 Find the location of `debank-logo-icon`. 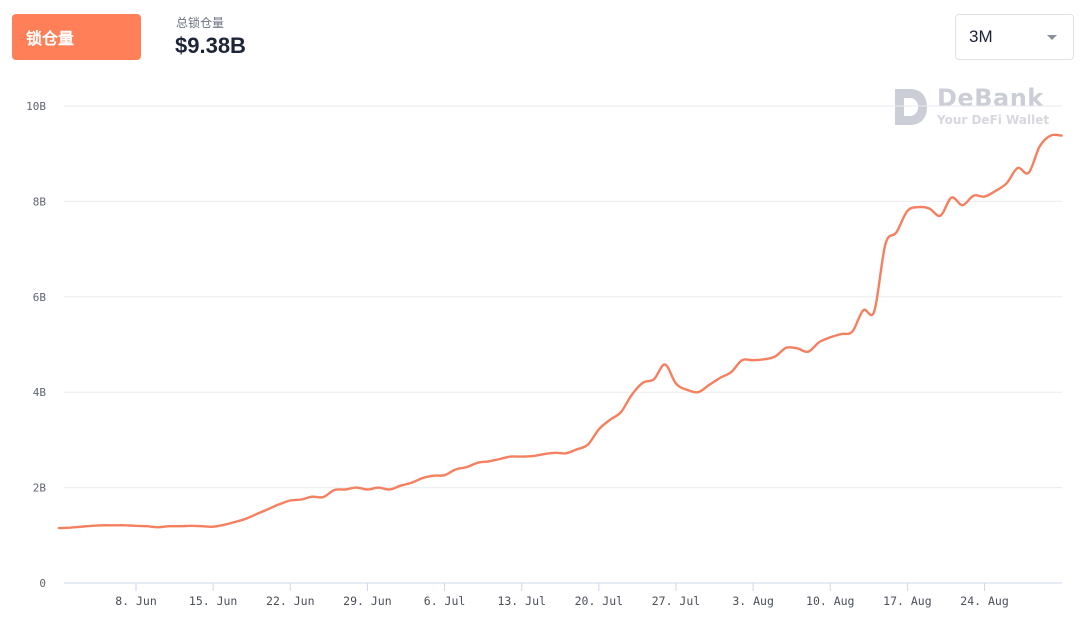

debank-logo-icon is located at coordinates (911, 107).